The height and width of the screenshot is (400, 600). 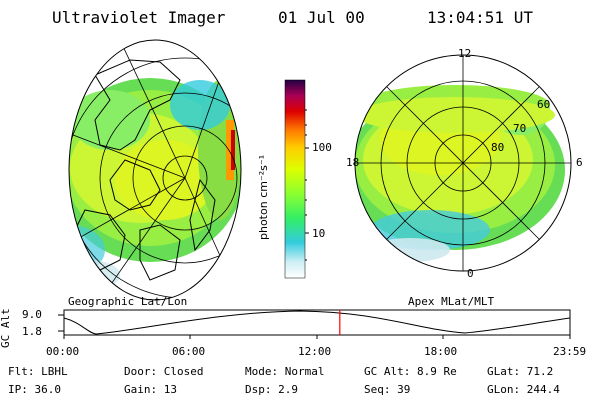 What do you see at coordinates (150, 389) in the screenshot?
I see `gain-value: Gain: 13` at bounding box center [150, 389].